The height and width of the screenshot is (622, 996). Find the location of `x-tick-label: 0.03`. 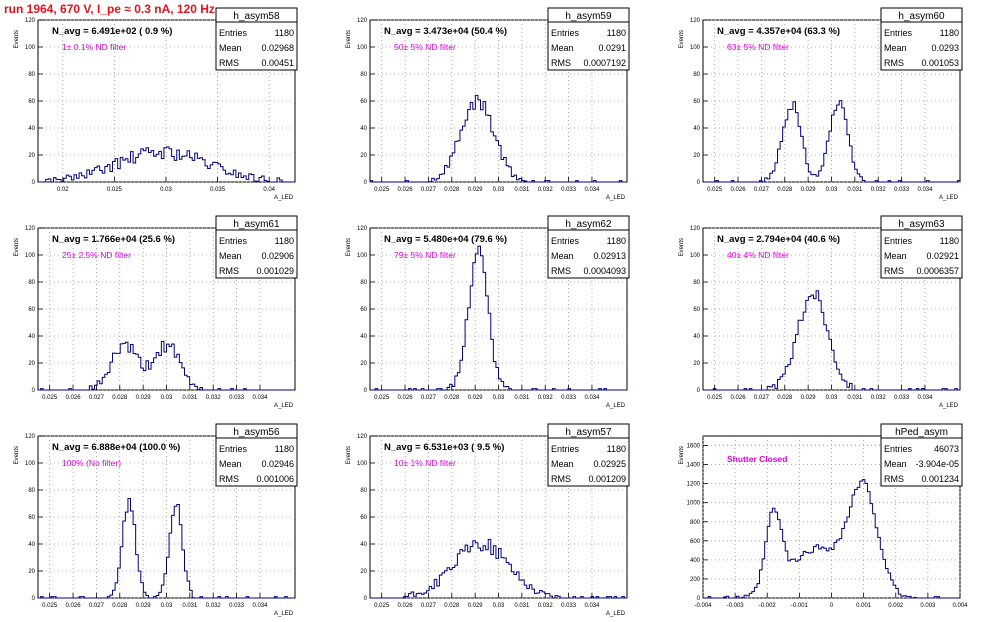

x-tick-label: 0.03 is located at coordinates (499, 606).